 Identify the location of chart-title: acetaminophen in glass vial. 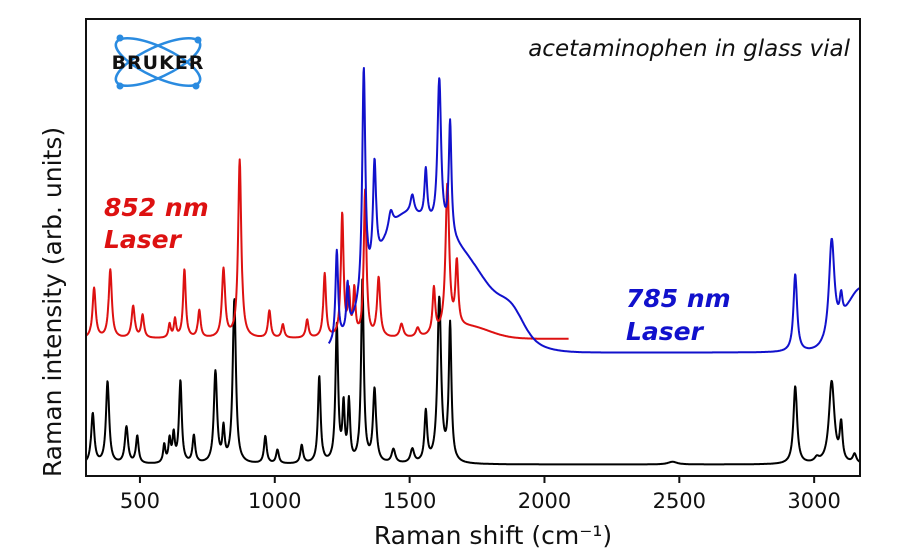
(689, 49).